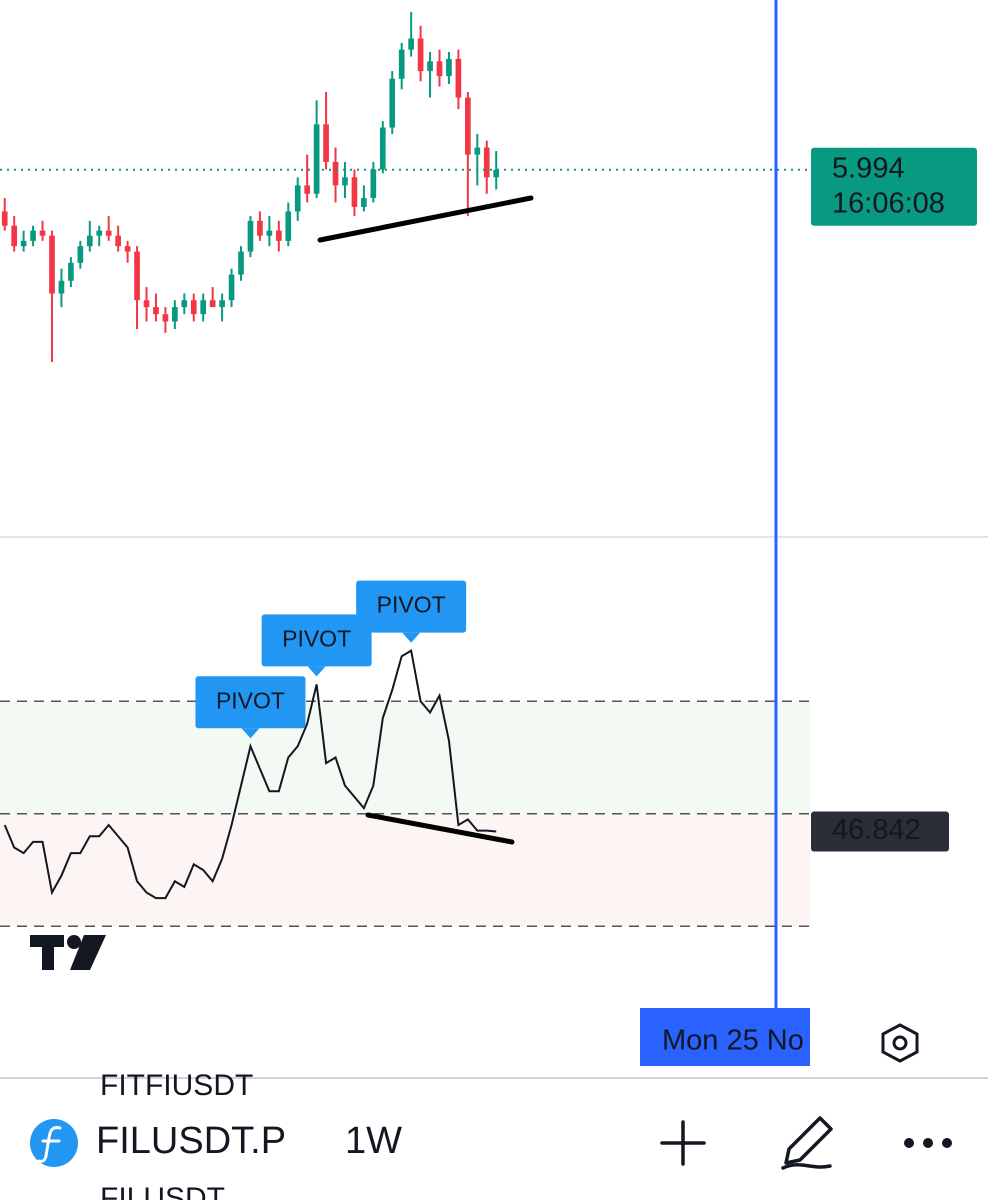  I want to click on last-price-box, so click(894, 186).